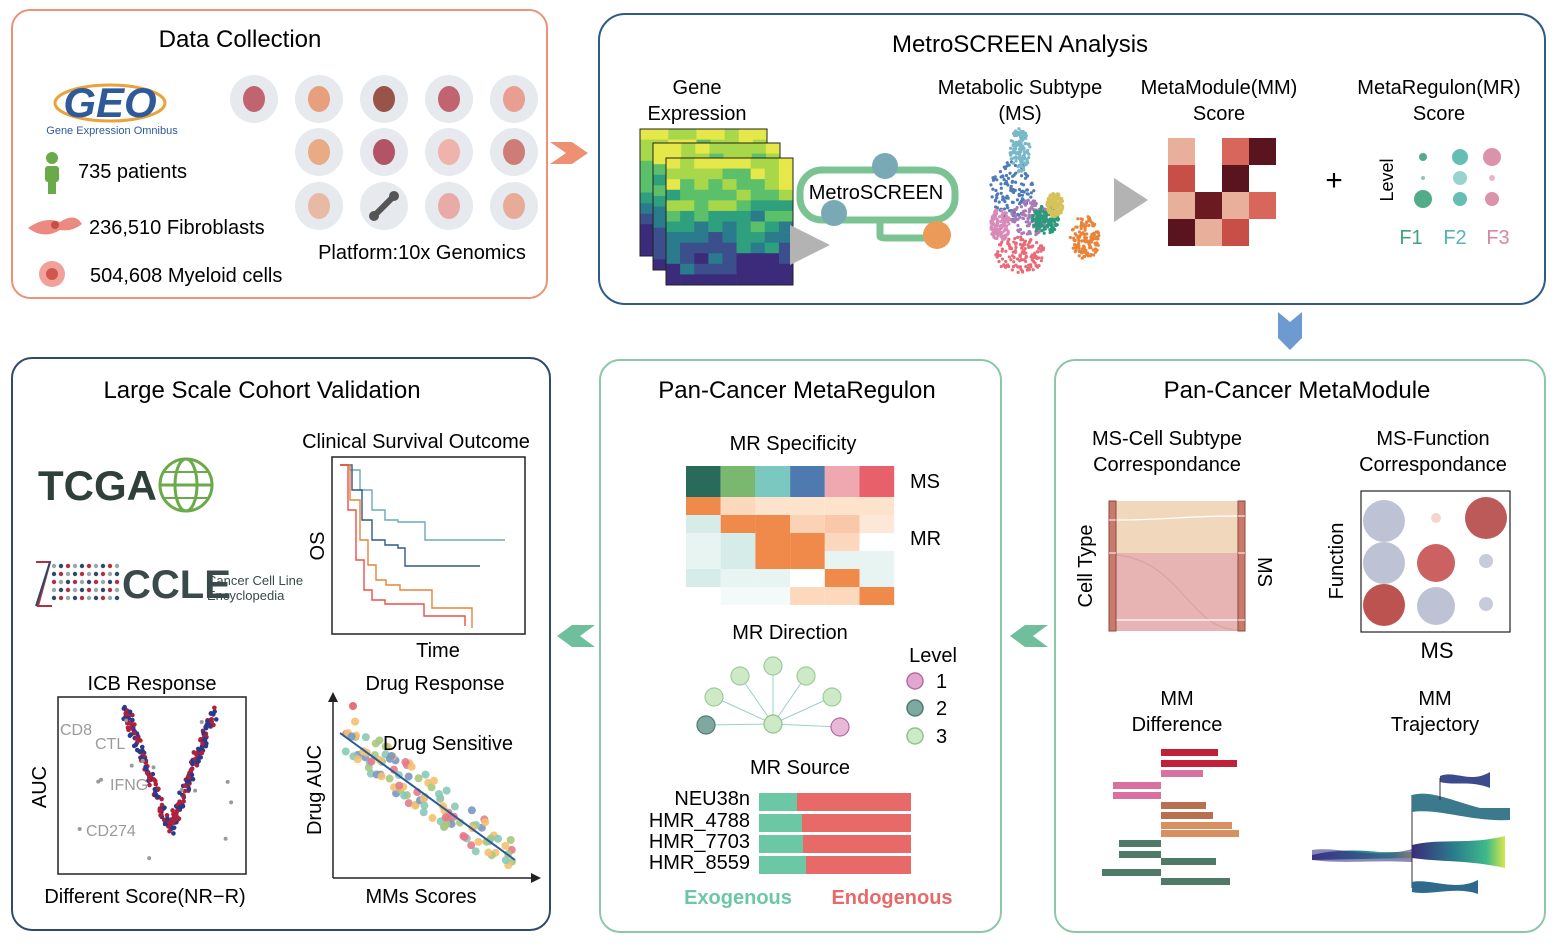 This screenshot has height=945, width=1553. I want to click on mr-specificity-heatmap, so click(790, 535).